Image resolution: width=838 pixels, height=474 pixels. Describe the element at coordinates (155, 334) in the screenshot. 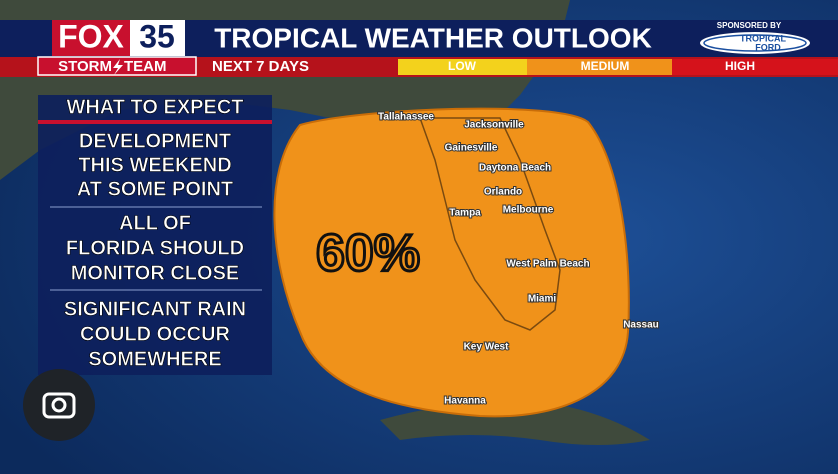

I see `panel-line: COULD OCCUR` at that location.